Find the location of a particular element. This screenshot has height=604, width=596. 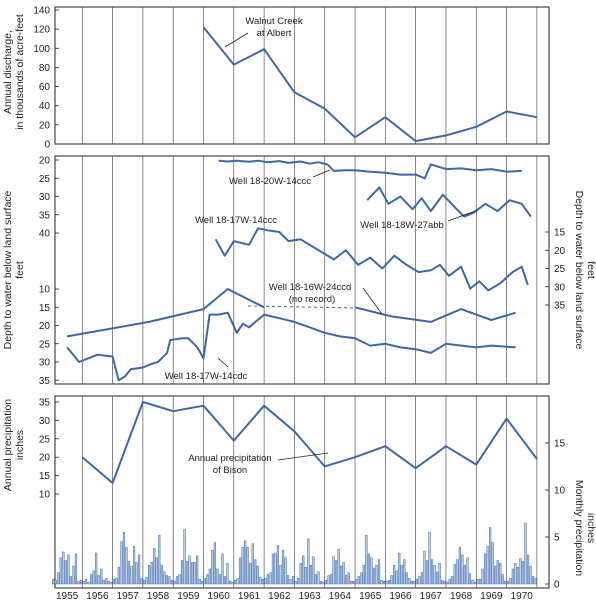

water-level-left-tick: 15 is located at coordinates (45, 308).